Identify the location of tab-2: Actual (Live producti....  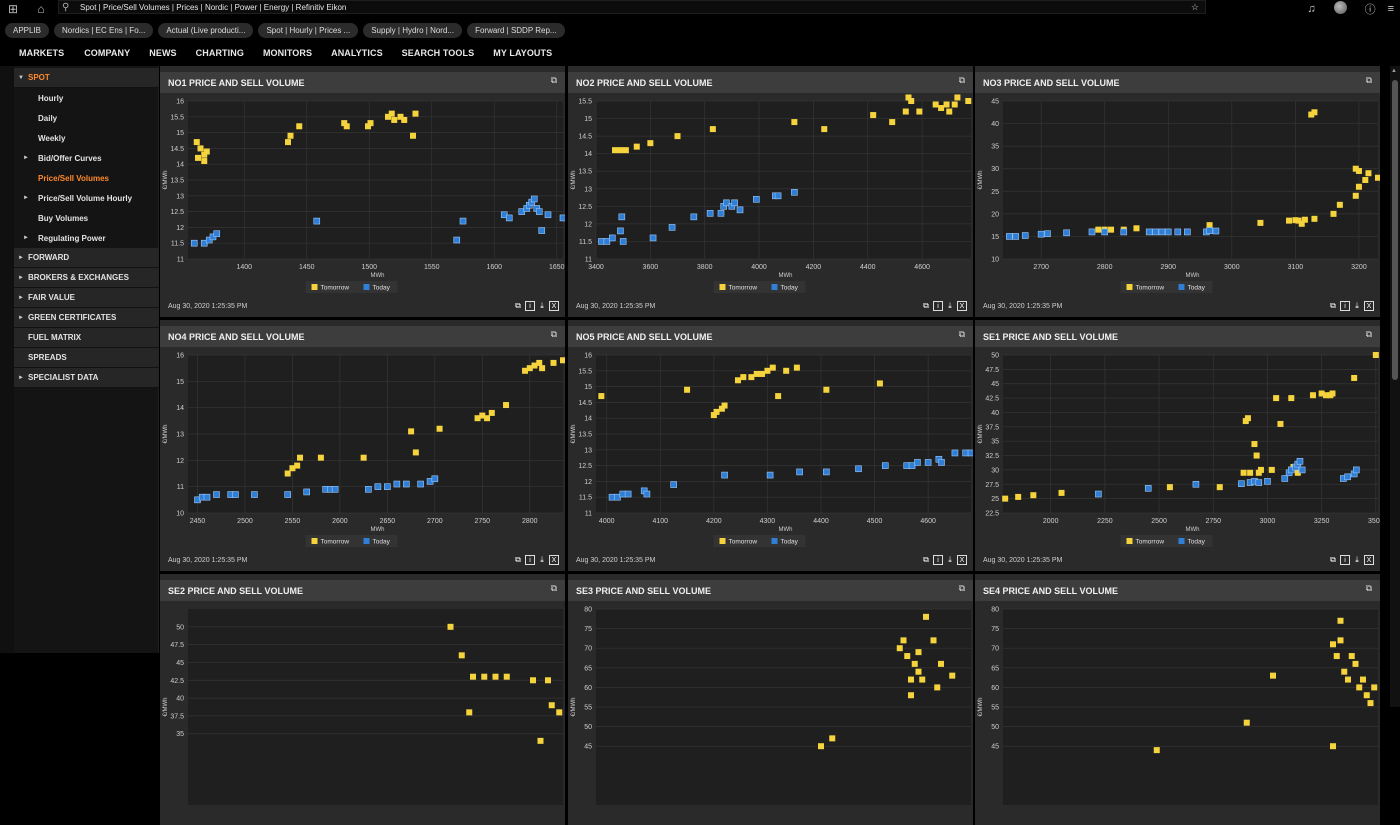
(206, 30).